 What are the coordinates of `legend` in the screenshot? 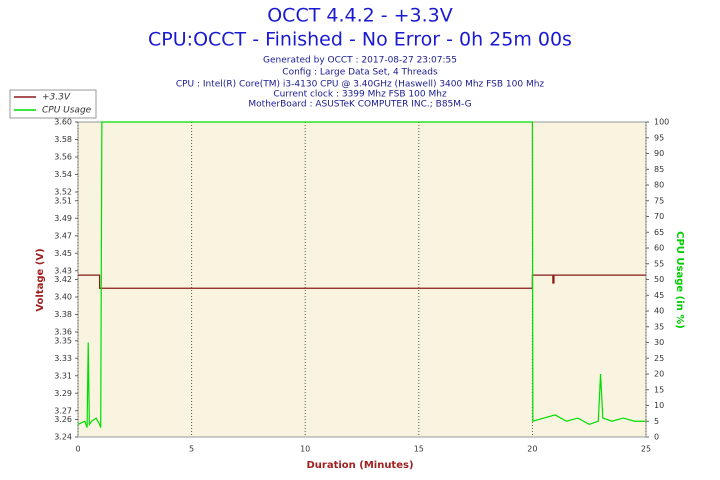 It's located at (53, 104).